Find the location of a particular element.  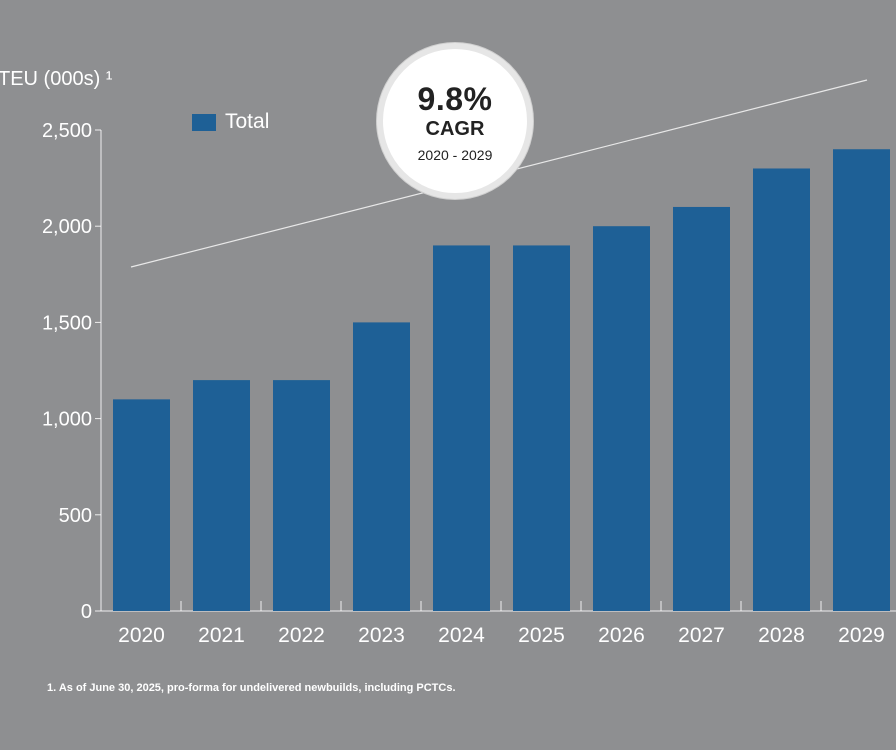

x-tick-label: 2020 is located at coordinates (141, 635).